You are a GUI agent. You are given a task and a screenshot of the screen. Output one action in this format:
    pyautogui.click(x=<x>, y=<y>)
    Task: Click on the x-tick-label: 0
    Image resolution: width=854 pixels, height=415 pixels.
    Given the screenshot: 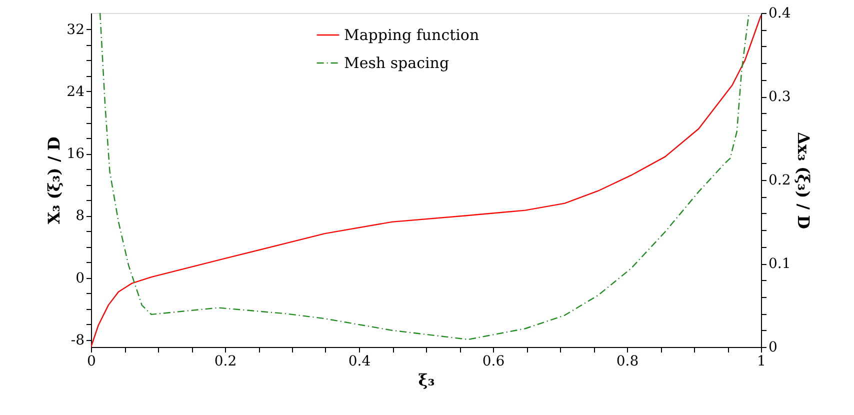 What is the action you would take?
    pyautogui.click(x=91, y=362)
    